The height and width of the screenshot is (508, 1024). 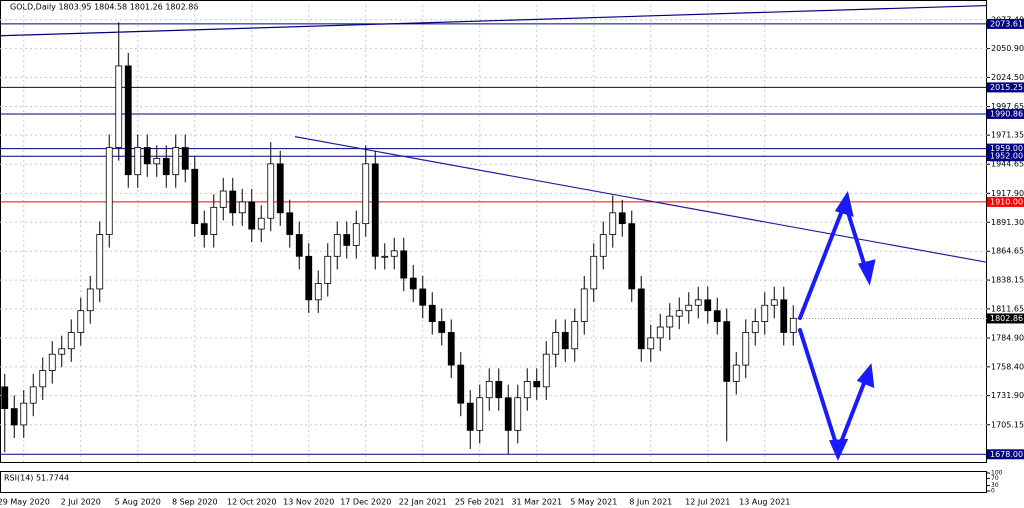 I want to click on rsi-tick-label: 100, so click(x=997, y=473).